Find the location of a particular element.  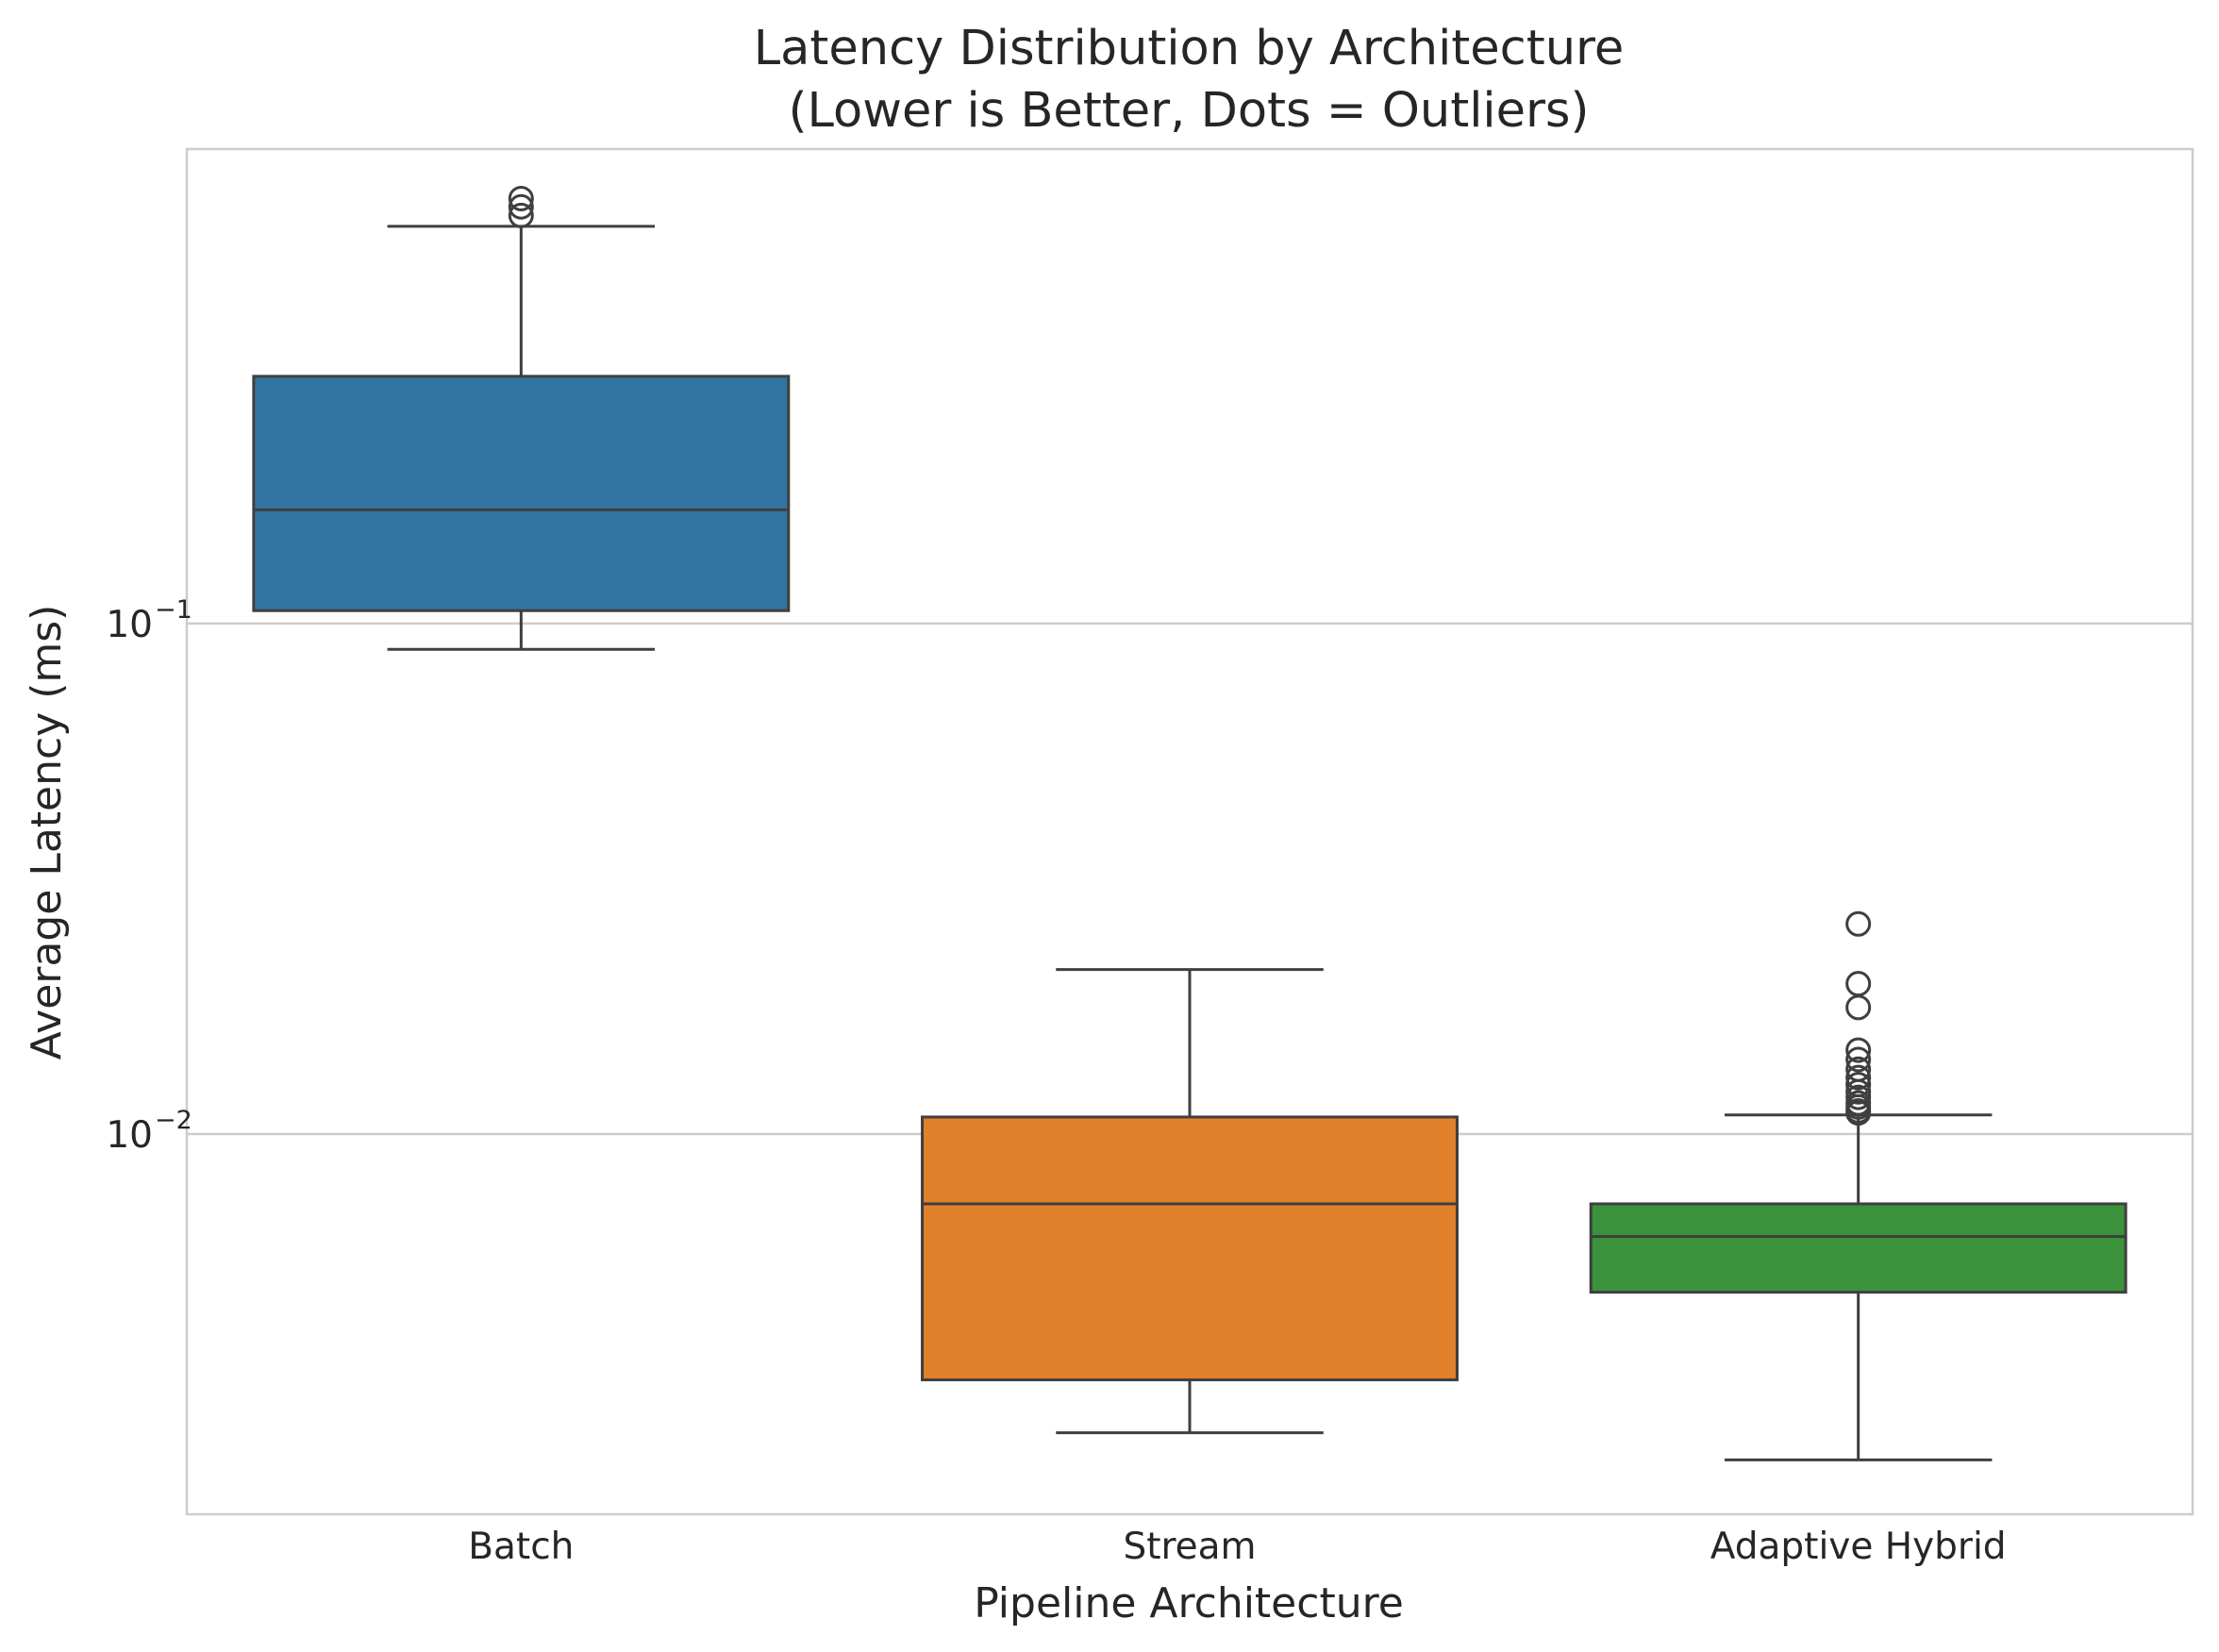

chart-title-line1: Latency Distribution by Architecture is located at coordinates (1190, 48).